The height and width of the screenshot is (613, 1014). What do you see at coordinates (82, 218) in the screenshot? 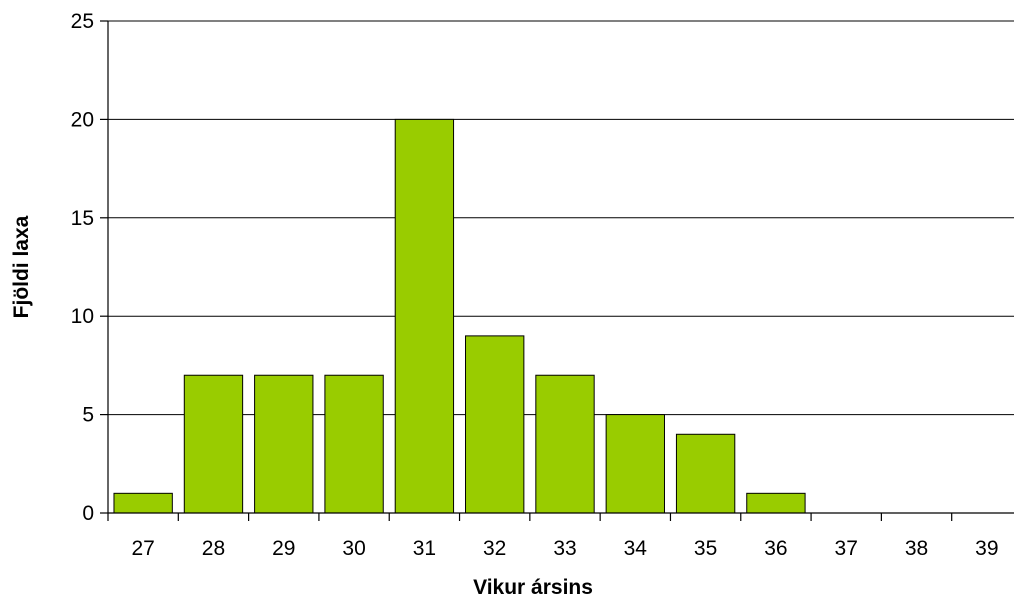
I see `y-tick-label: 15` at bounding box center [82, 218].